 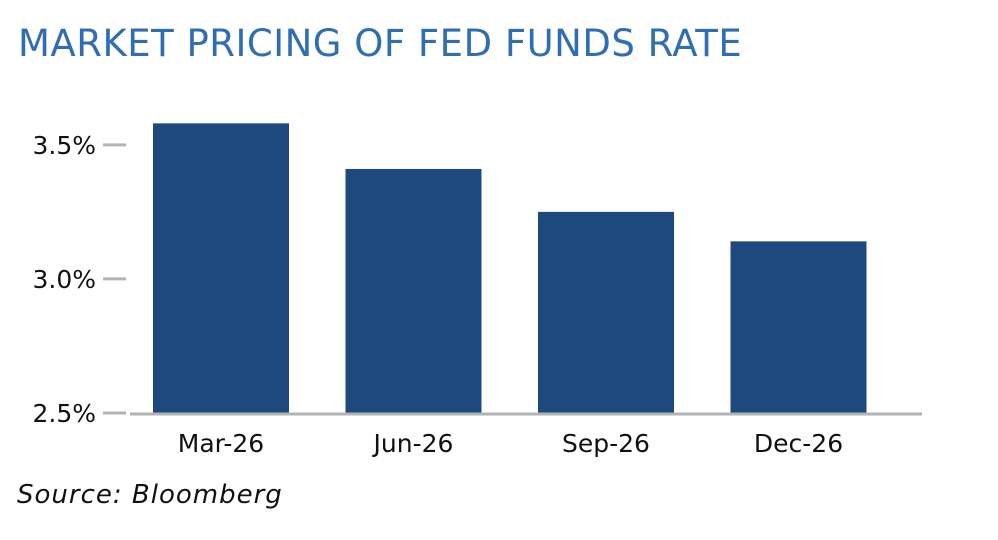 I want to click on x-tick-label: Mar-26, so click(x=221, y=443).